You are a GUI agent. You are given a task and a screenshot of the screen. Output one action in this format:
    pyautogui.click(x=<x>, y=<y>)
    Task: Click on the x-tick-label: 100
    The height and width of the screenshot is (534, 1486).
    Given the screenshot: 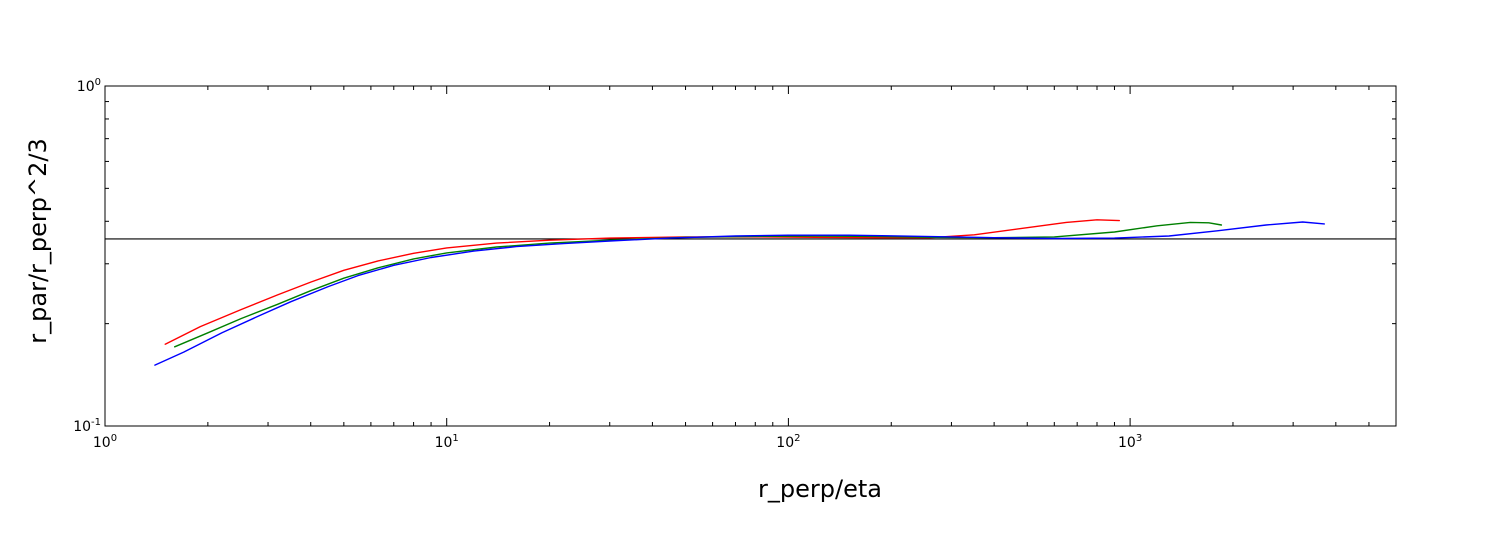 What is the action you would take?
    pyautogui.click(x=105, y=442)
    